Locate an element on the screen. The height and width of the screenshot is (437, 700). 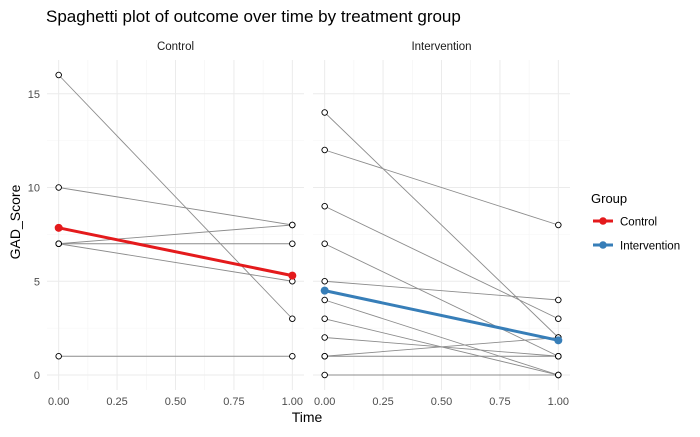
legend-key-point-intervention is located at coordinates (603, 245).